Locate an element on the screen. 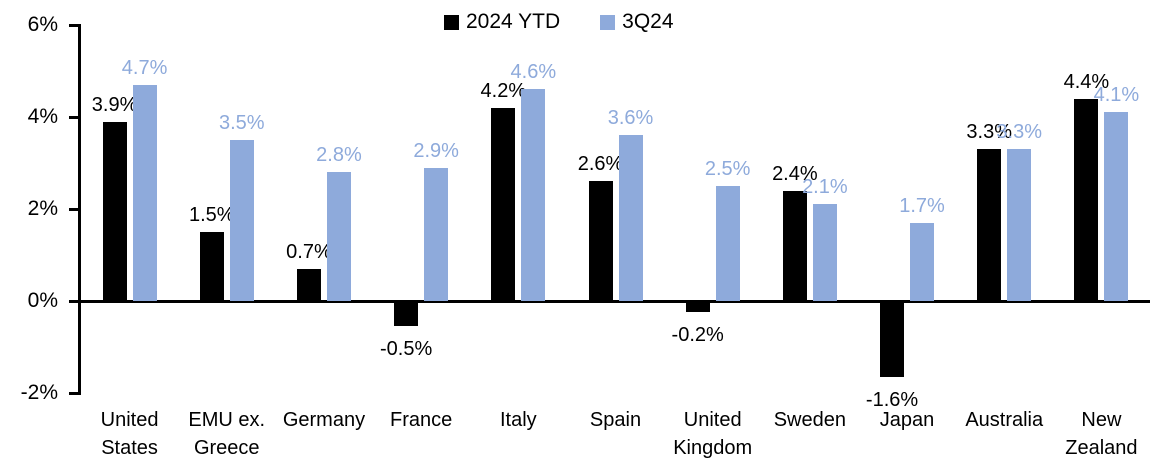  category-label-line: France is located at coordinates (421, 420).